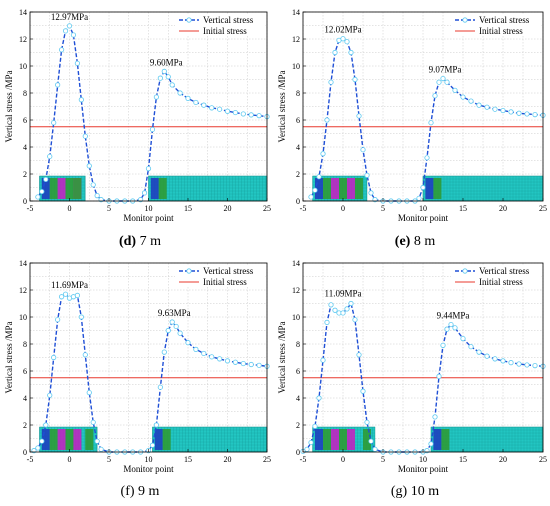  I want to click on y-tick-label: 6, so click(298, 120).